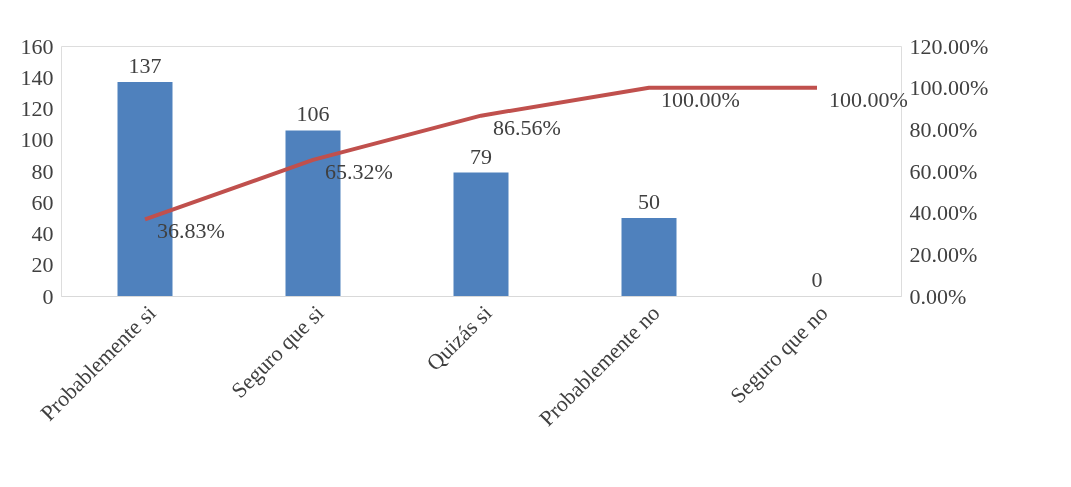  Describe the element at coordinates (48, 296) in the screenshot. I see `y-tick-label: 0` at that location.